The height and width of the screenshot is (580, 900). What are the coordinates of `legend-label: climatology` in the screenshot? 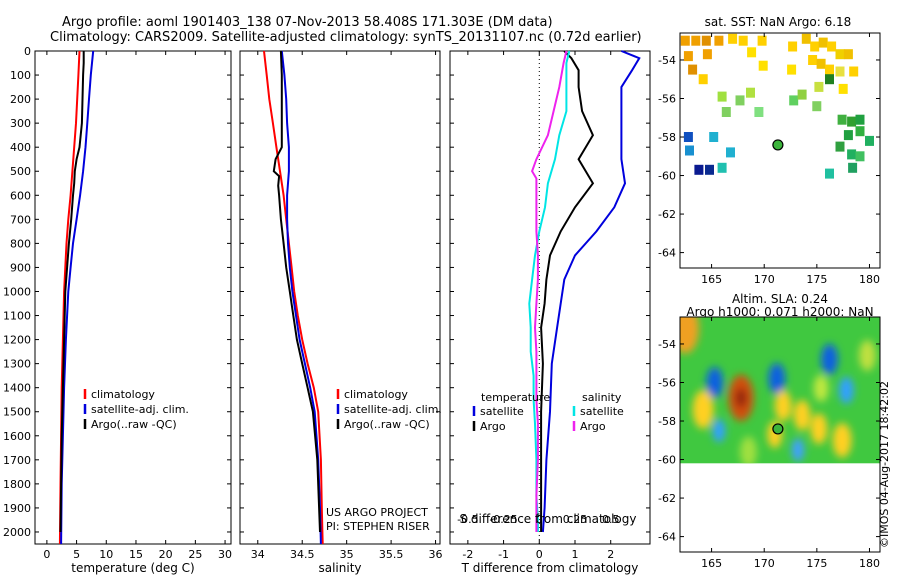 It's located at (376, 394).